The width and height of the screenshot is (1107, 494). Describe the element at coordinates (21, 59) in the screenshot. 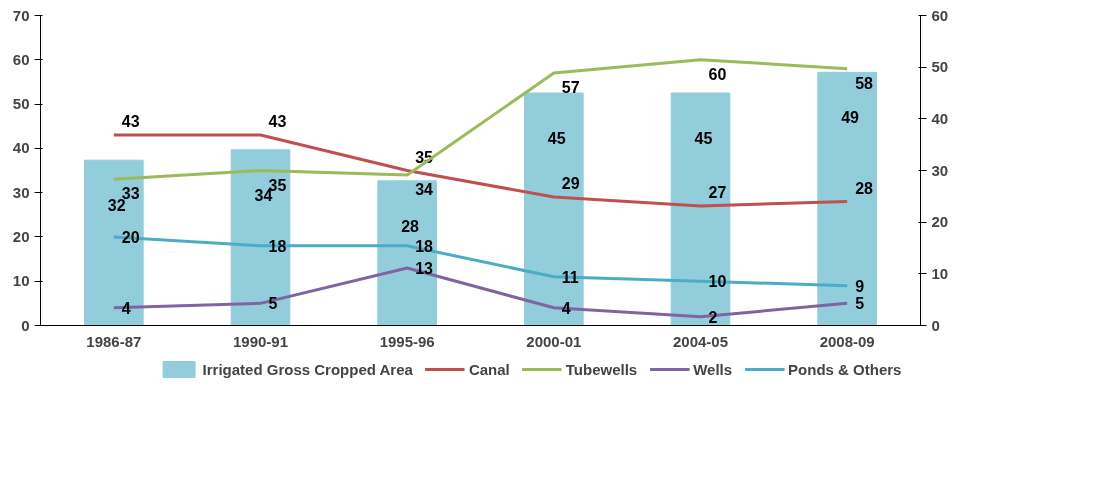

I see `y-tick-label: 60` at that location.